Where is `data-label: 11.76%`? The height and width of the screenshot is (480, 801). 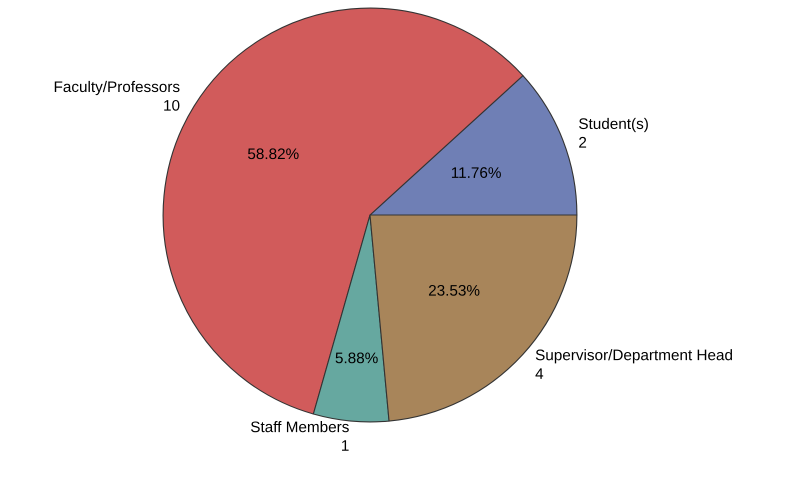 data-label: 11.76% is located at coordinates (476, 172).